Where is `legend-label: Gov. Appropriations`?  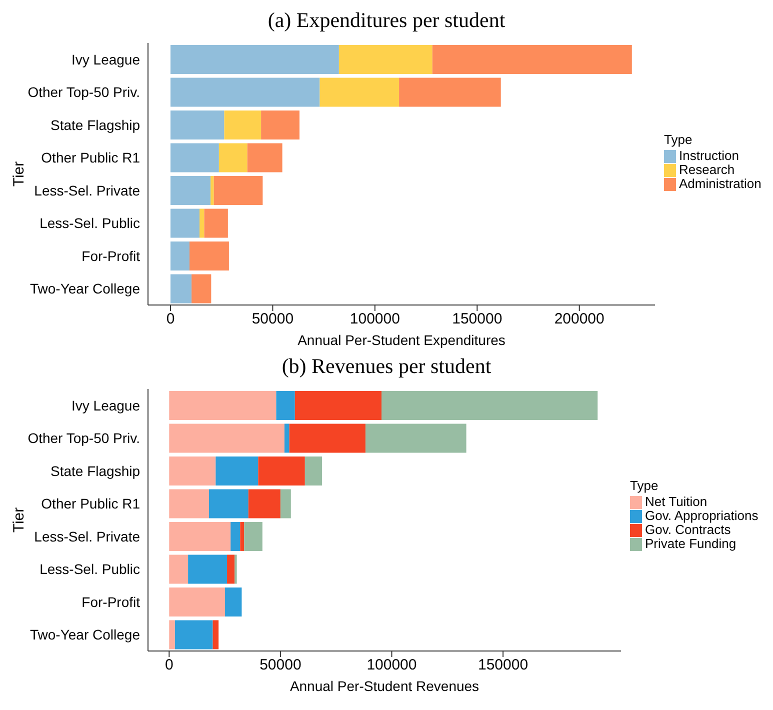 legend-label: Gov. Appropriations is located at coordinates (701, 515).